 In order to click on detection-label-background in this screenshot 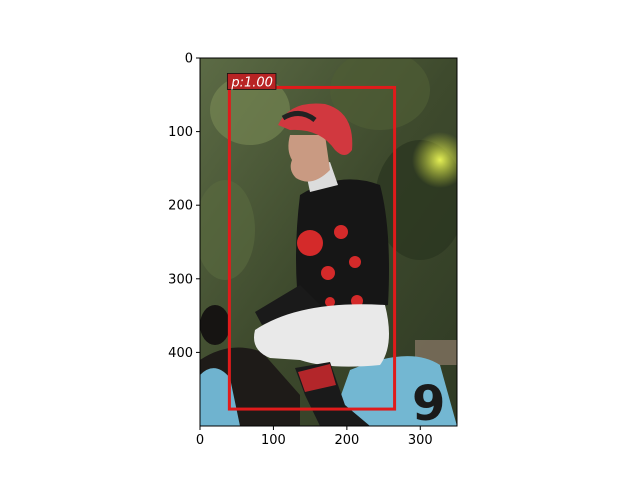, I will do `click(251, 81)`.